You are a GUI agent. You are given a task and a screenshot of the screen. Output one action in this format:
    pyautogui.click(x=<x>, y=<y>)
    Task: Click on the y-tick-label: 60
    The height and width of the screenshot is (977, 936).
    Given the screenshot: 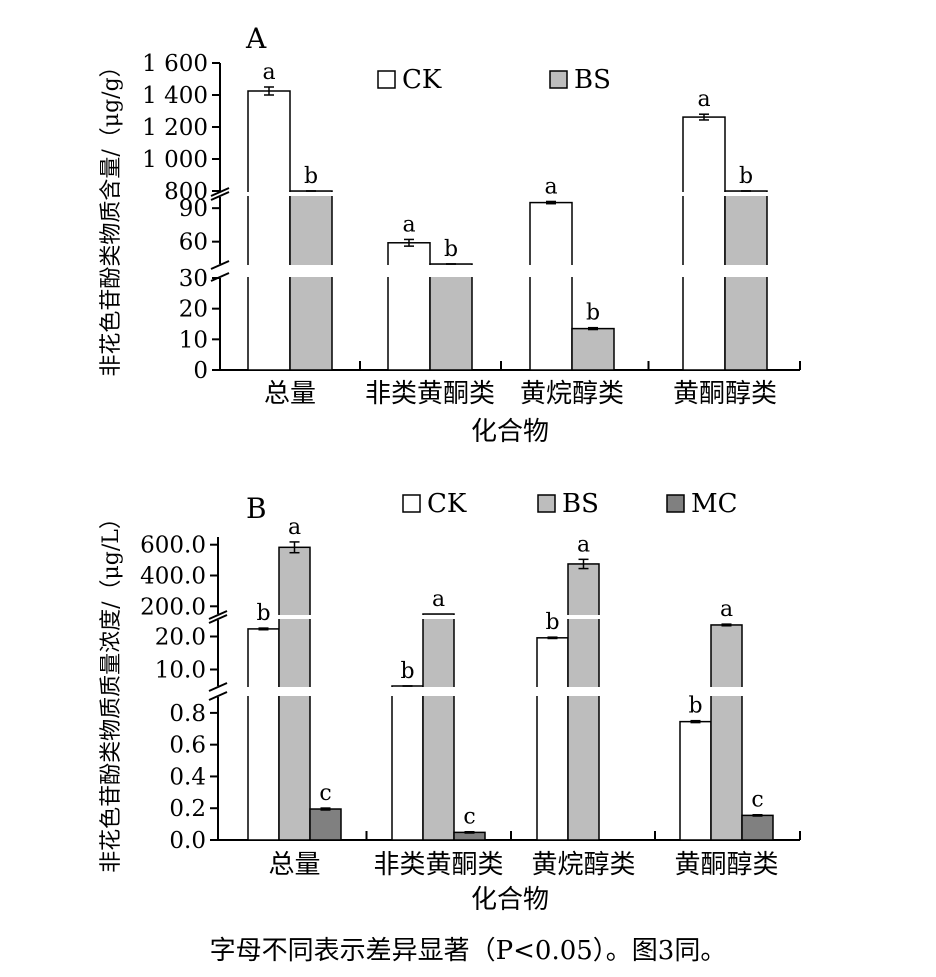 What is the action you would take?
    pyautogui.click(x=193, y=243)
    